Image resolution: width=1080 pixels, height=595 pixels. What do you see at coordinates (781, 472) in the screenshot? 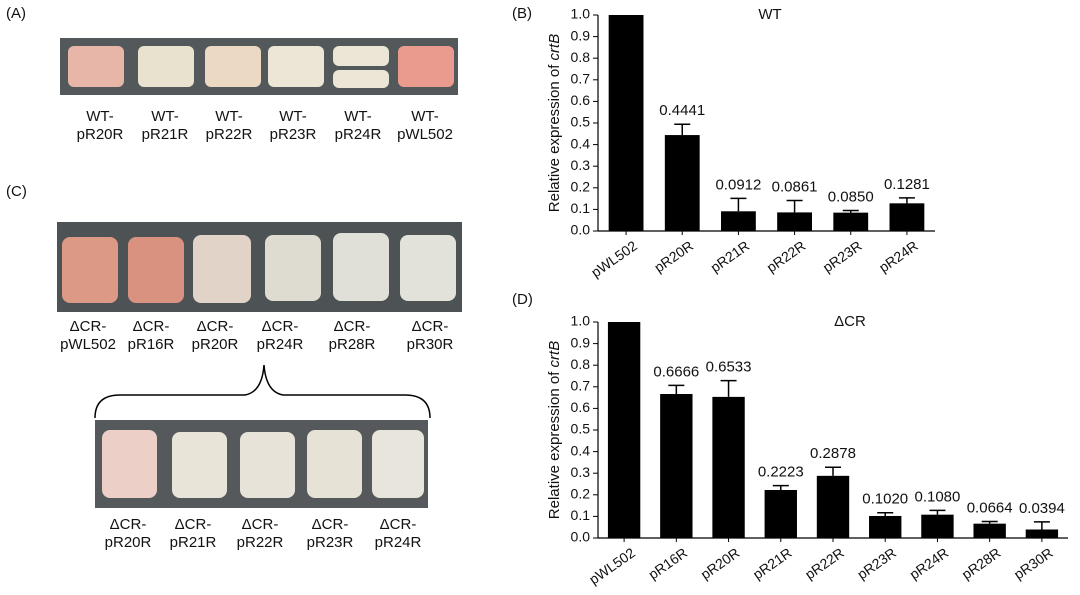
I see `value-label: 0.2223` at bounding box center [781, 472].